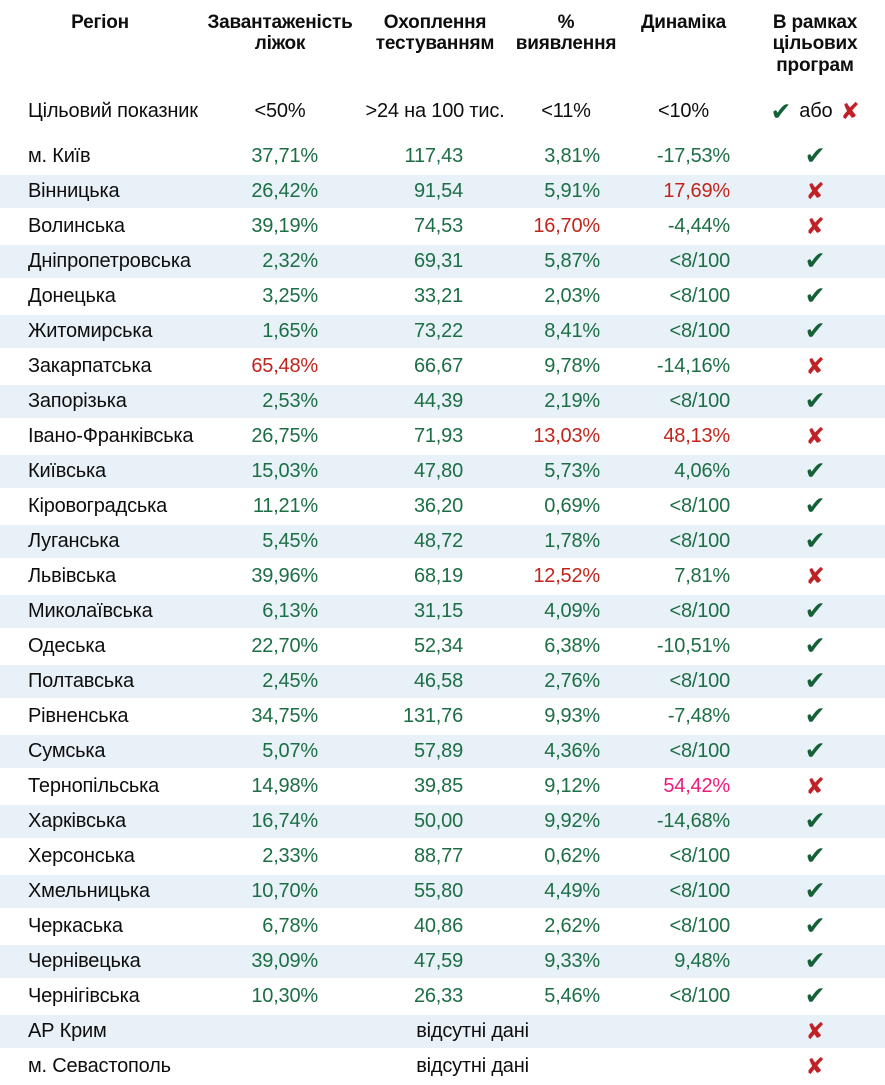 The height and width of the screenshot is (1085, 885). I want to click on bed-occupancy-value: 39,09%, so click(284, 960).